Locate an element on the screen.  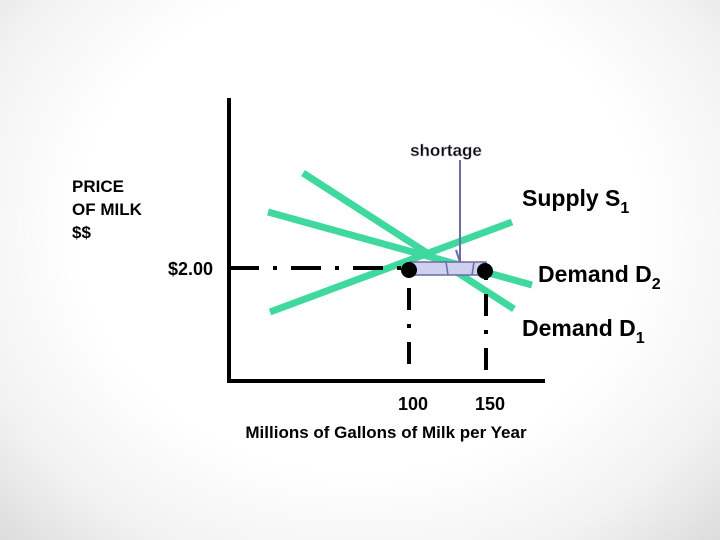
shortage-bracket-right is located at coordinates (473, 268).